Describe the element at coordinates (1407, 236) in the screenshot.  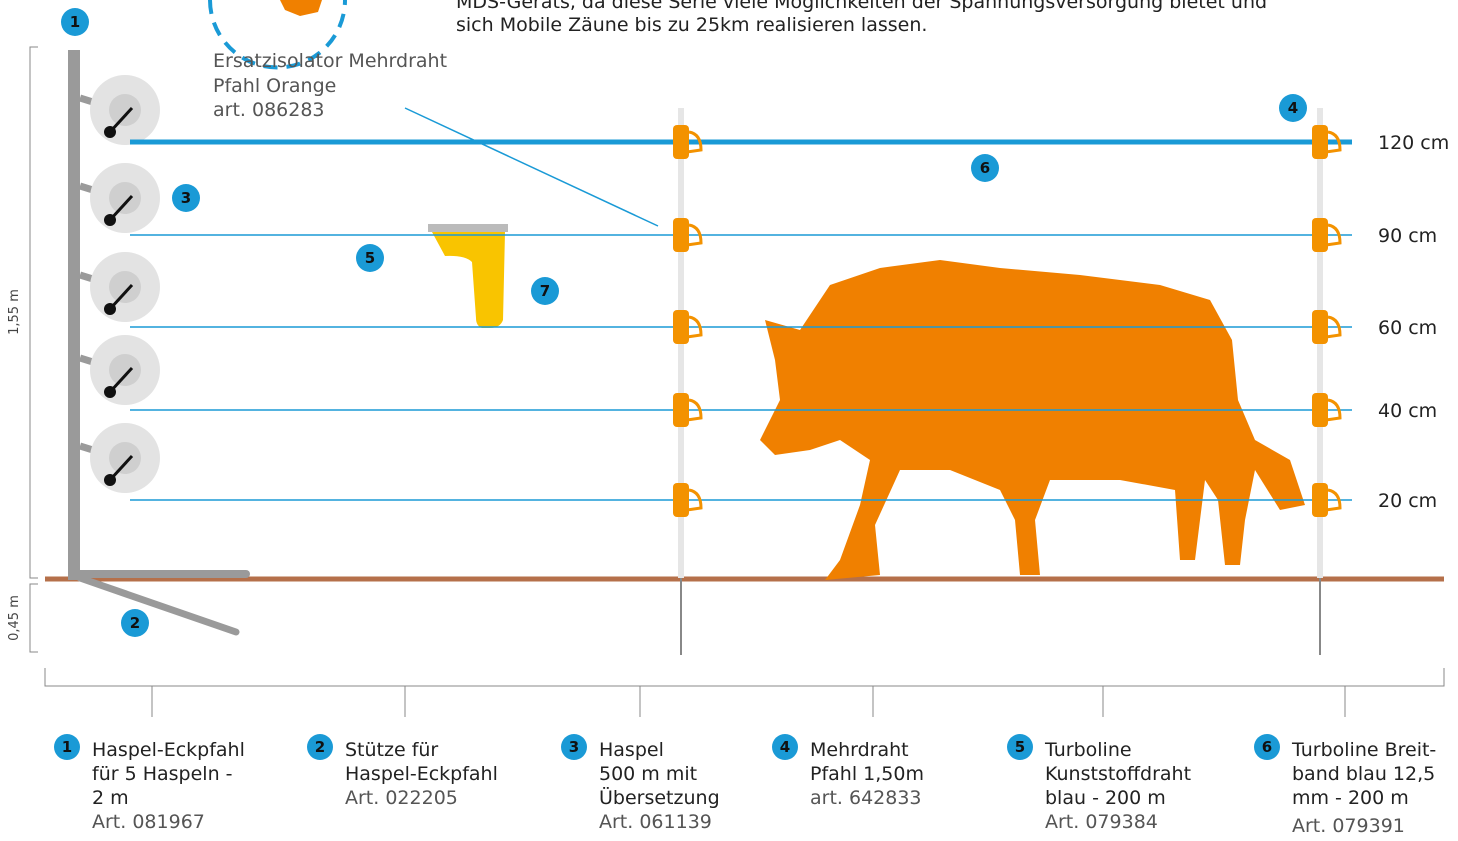
I see `height-label: 90 cm` at that location.